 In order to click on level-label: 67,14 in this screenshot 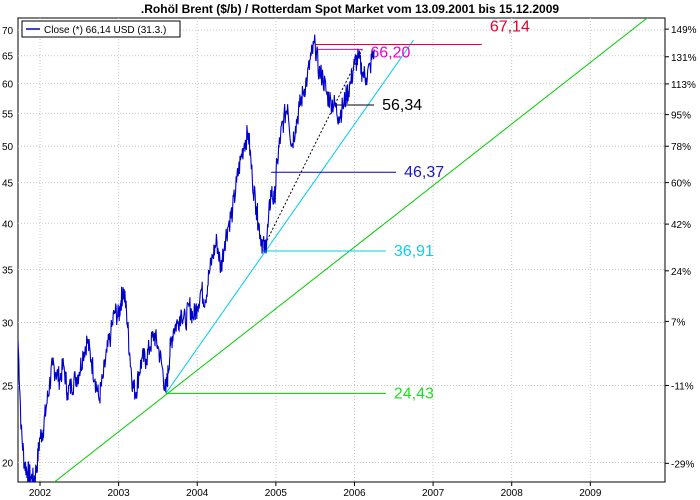, I will do `click(510, 27)`.